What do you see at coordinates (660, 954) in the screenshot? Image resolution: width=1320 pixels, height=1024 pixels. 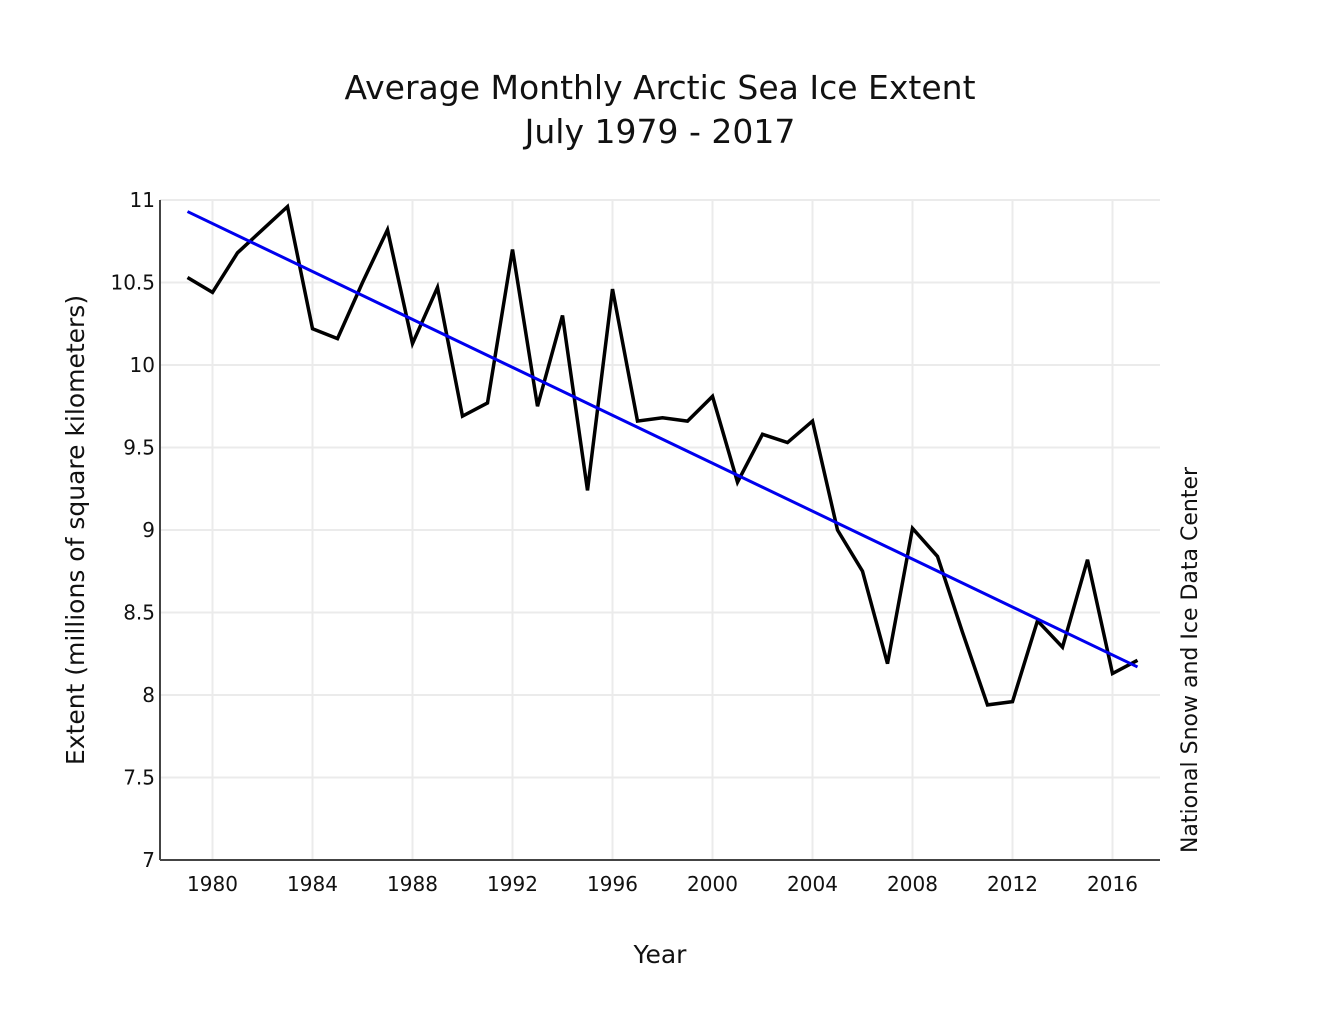 I see `x-axis-title: Year` at bounding box center [660, 954].